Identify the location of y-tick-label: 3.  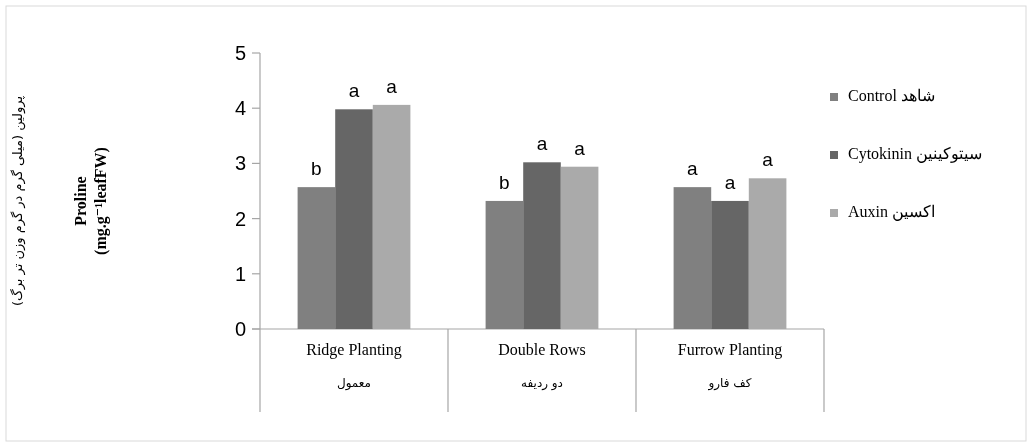
(240, 163).